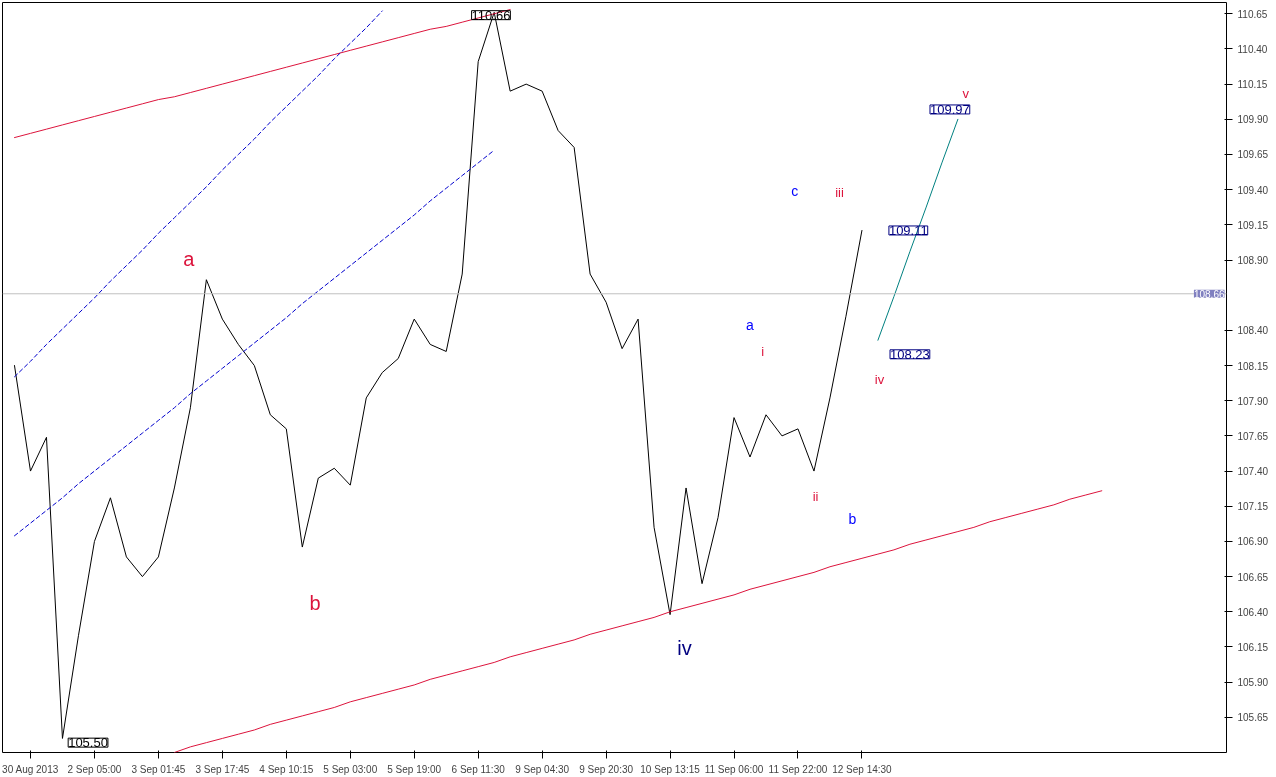  What do you see at coordinates (478, 769) in the screenshot?
I see `x-tick-label: 6 Sep 11:30` at bounding box center [478, 769].